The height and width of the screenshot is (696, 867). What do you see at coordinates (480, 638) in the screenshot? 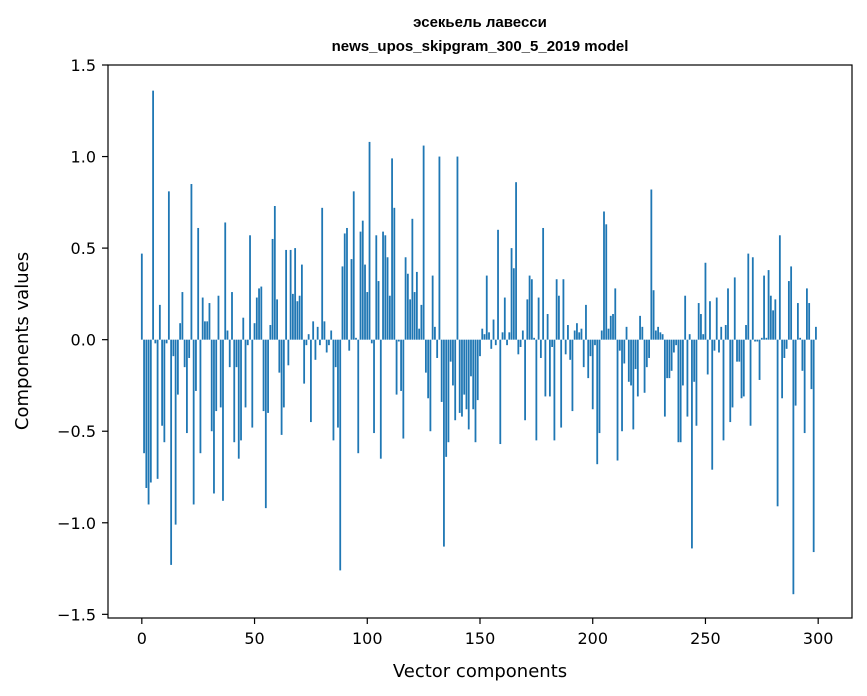
I see `x-tick-label: 150` at bounding box center [480, 638].